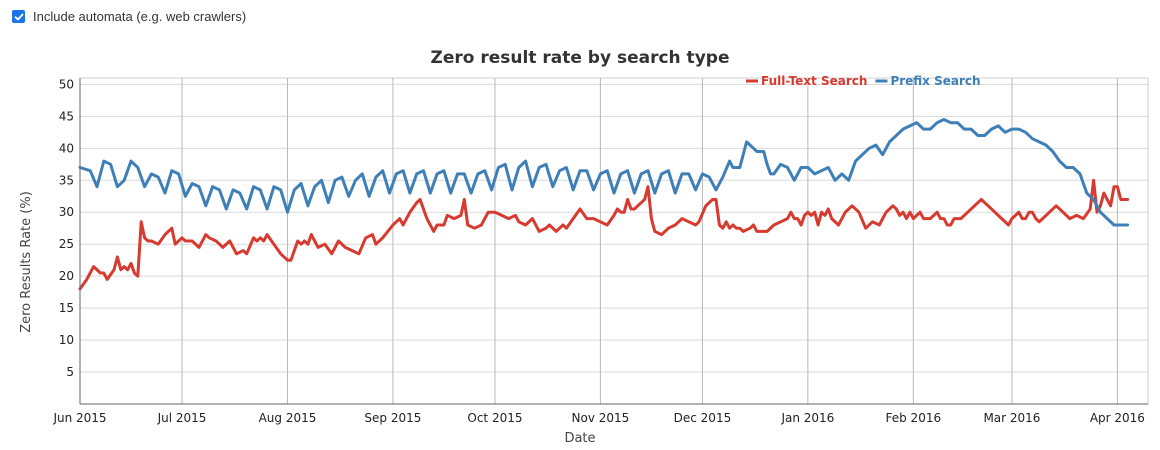  What do you see at coordinates (935, 81) in the screenshot?
I see `legend-label-1: Prefix Search` at bounding box center [935, 81].